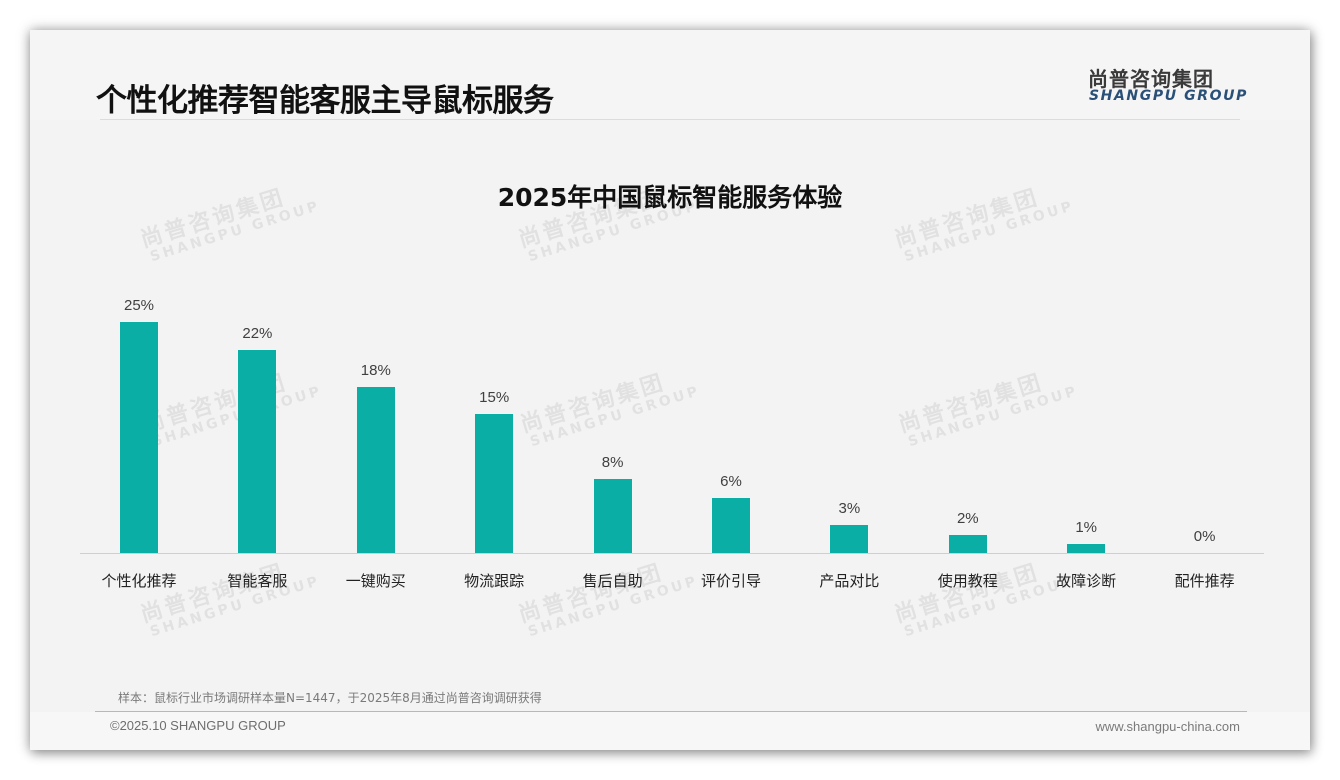 The width and height of the screenshot is (1340, 780). What do you see at coordinates (670, 731) in the screenshot?
I see `footer-band` at bounding box center [670, 731].